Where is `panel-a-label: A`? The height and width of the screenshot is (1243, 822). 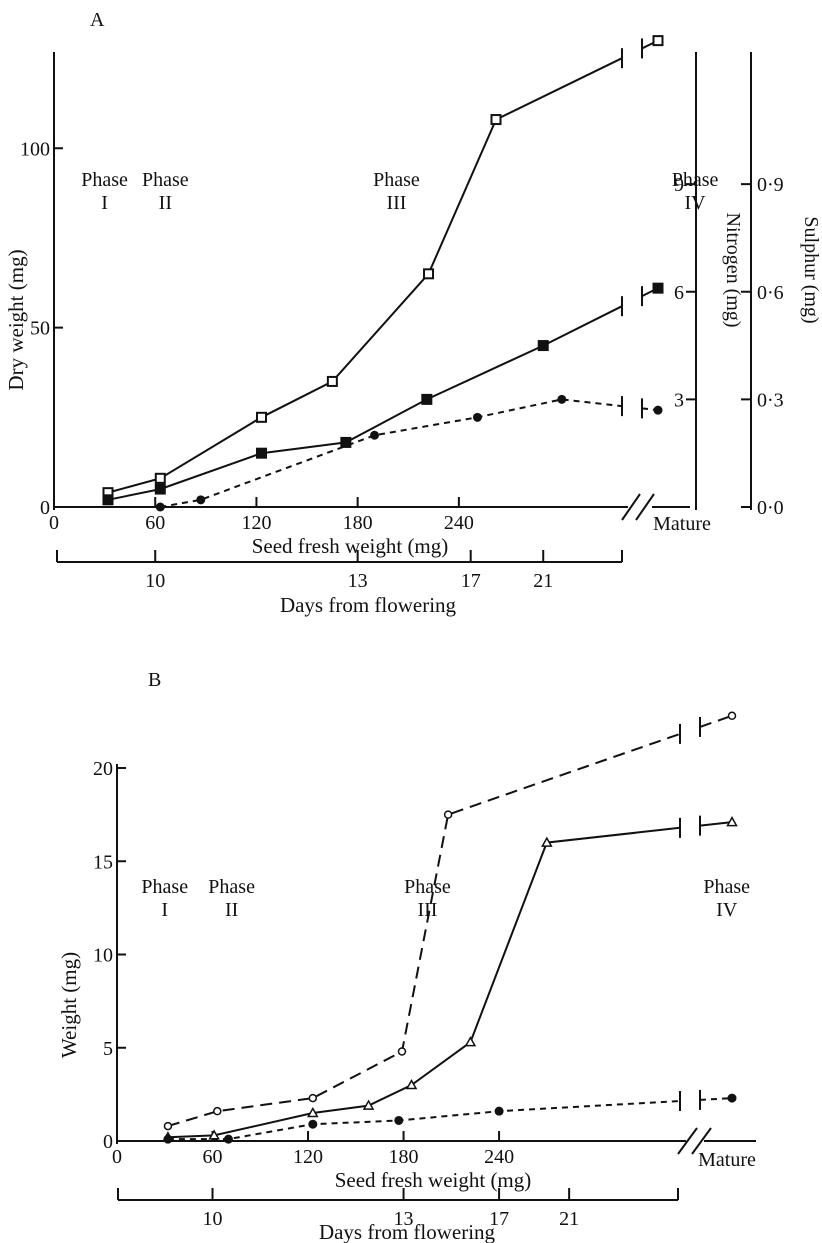 panel-a-label: A is located at coordinates (97, 20).